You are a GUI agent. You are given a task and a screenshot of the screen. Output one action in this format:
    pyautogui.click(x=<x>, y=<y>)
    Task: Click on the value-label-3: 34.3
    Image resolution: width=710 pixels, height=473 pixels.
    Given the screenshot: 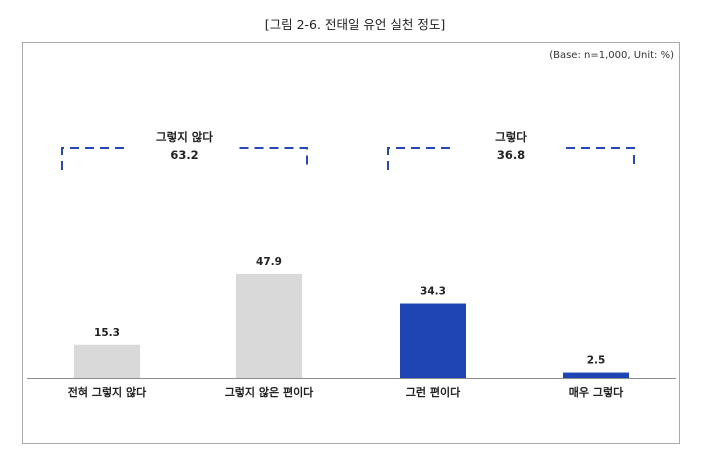 What is the action you would take?
    pyautogui.click(x=433, y=292)
    